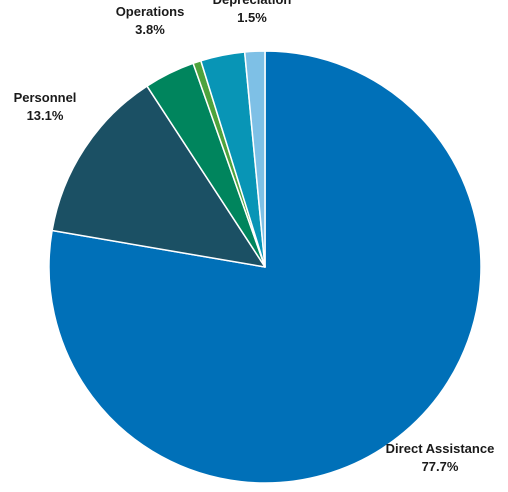 This screenshot has width=508, height=492. What do you see at coordinates (254, 159) in the screenshot?
I see `pie-slice-depreciation` at bounding box center [254, 159].